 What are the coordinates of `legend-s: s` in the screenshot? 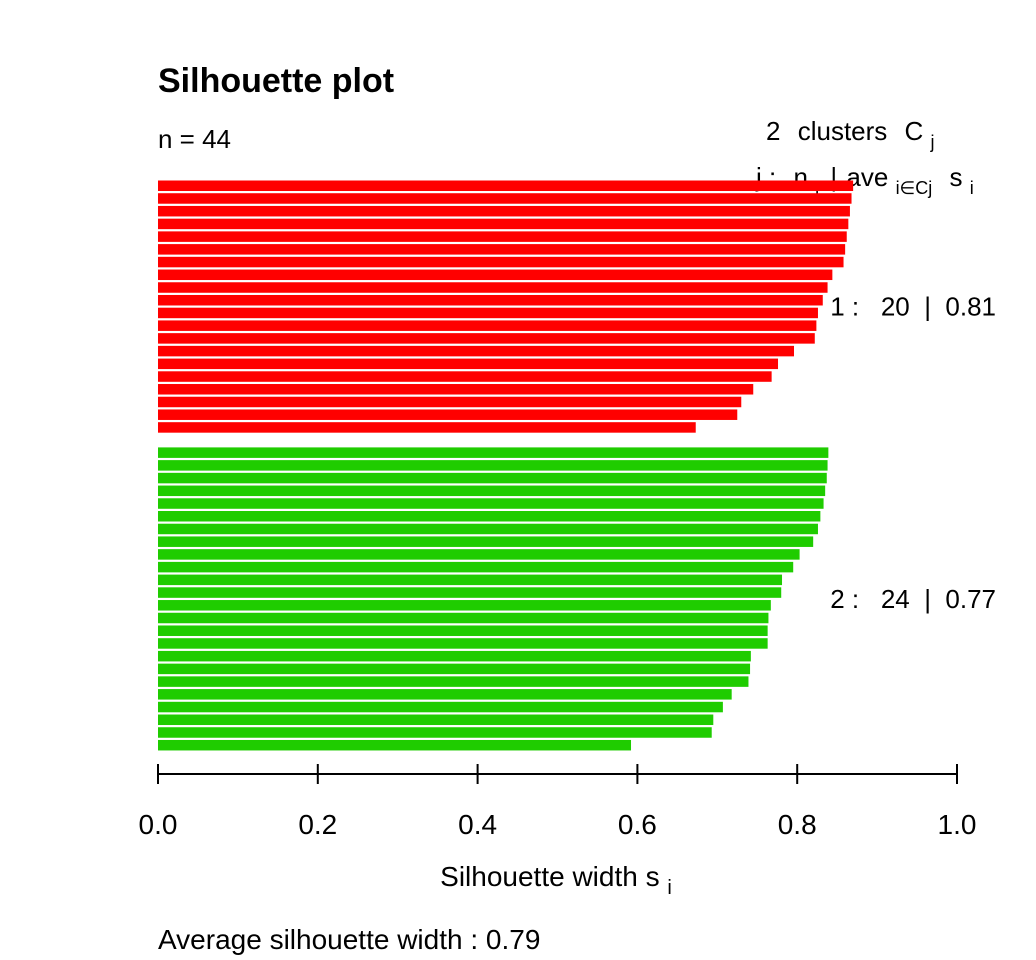 It's located at (955, 177).